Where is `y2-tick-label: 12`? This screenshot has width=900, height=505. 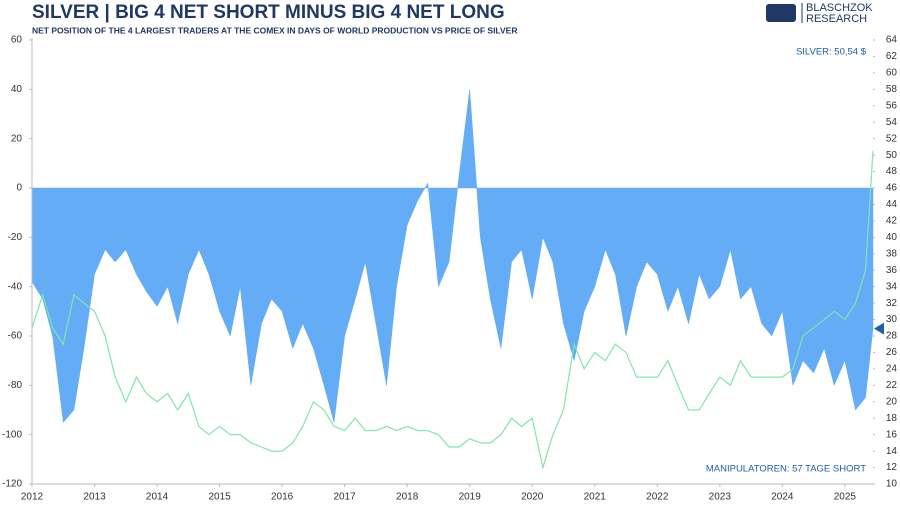 y2-tick-label: 12 is located at coordinates (892, 467).